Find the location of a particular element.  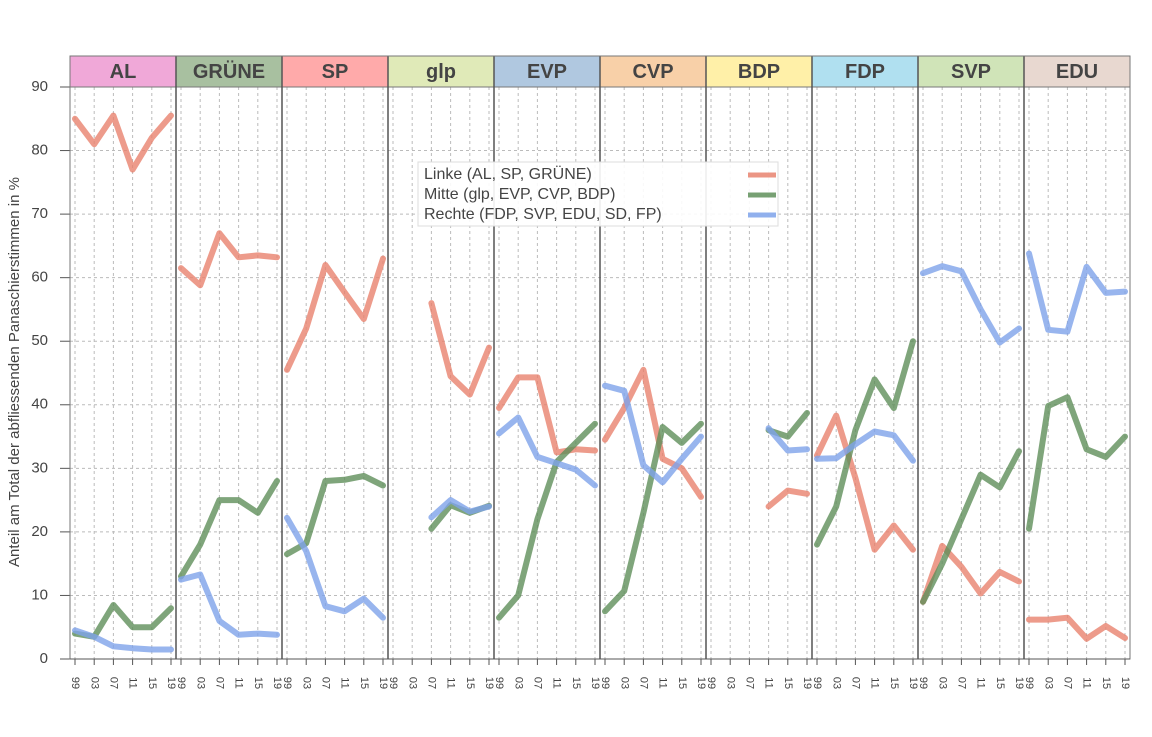

y-tick-label: 20 is located at coordinates (39, 531).